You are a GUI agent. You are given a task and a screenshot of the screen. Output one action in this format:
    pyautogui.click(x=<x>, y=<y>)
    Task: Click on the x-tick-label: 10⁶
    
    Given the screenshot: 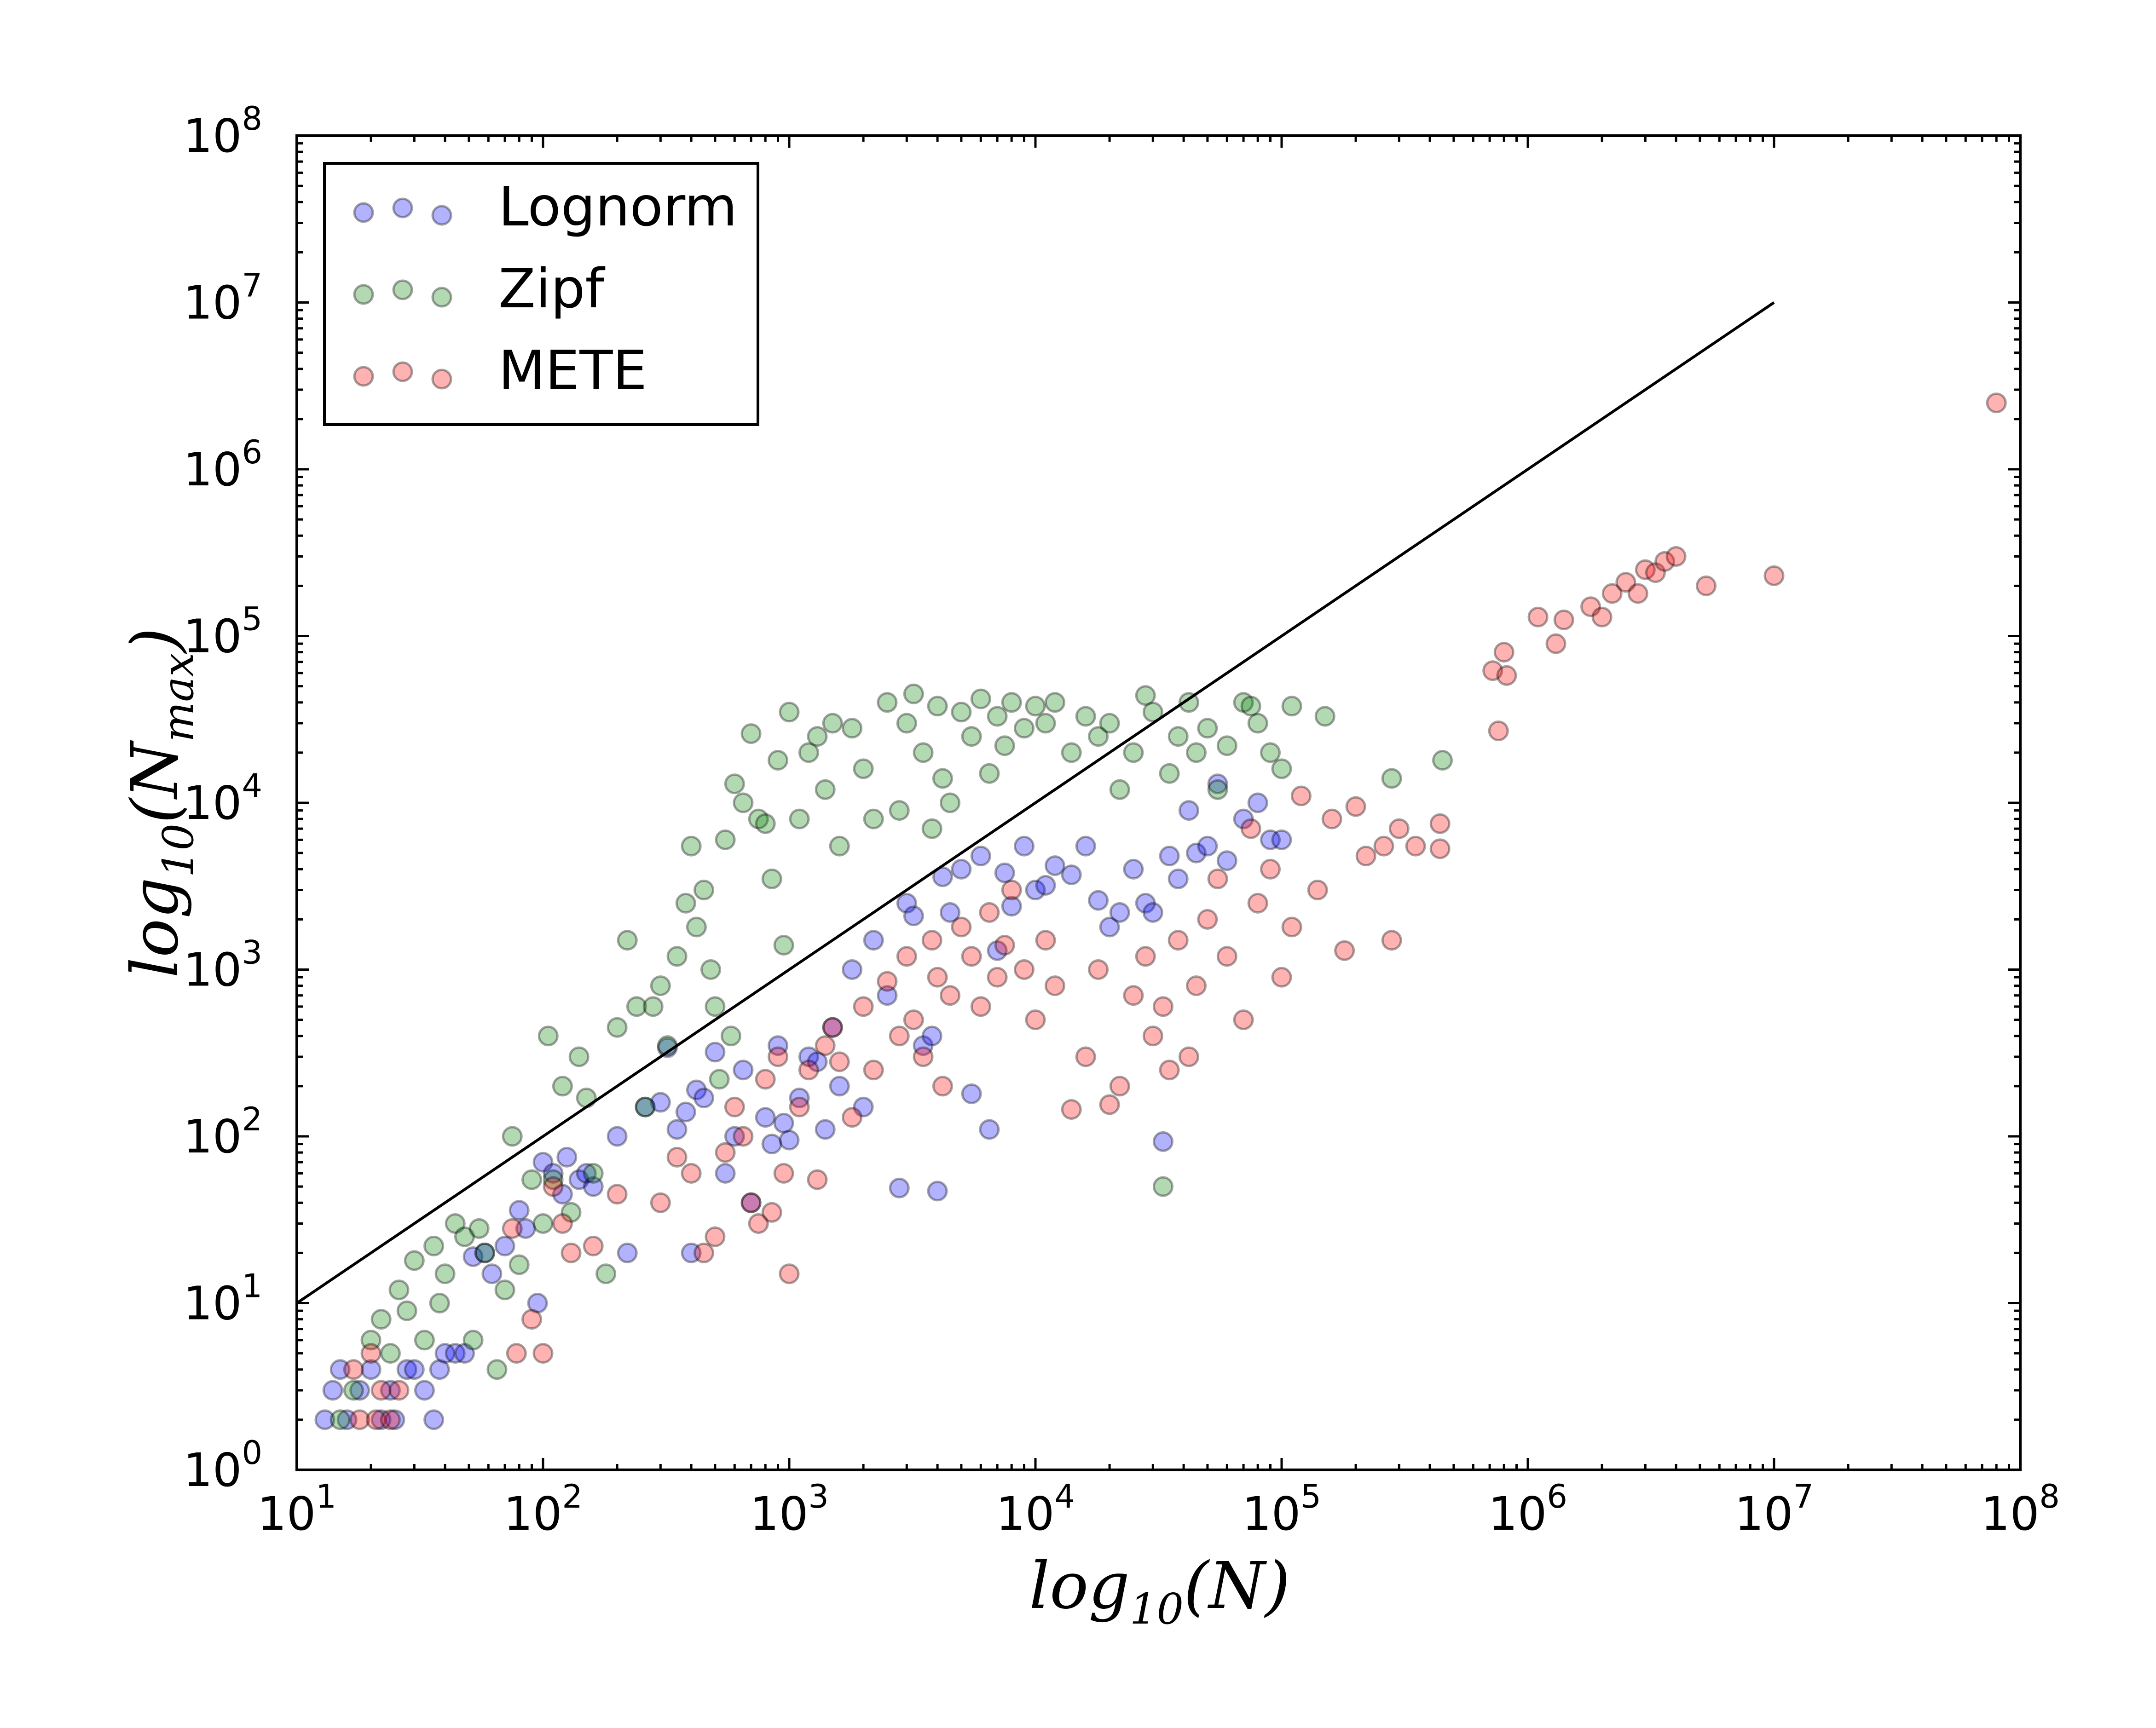 What is the action you would take?
    pyautogui.click(x=1527, y=1509)
    